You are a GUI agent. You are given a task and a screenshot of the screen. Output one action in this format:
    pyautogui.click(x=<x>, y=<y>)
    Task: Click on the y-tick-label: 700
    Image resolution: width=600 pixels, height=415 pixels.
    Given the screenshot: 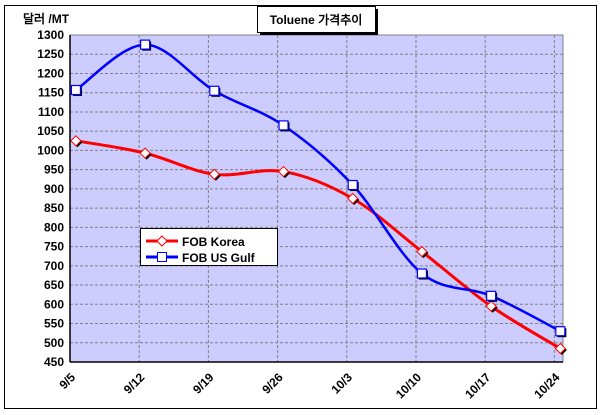 What is the action you would take?
    pyautogui.click(x=54, y=266)
    